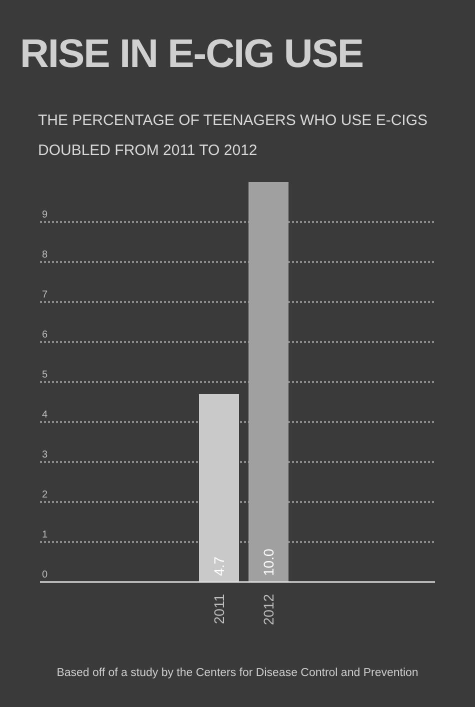 This screenshot has height=707, width=475. What do you see at coordinates (45, 495) in the screenshot?
I see `y-tick-label: 2` at bounding box center [45, 495].